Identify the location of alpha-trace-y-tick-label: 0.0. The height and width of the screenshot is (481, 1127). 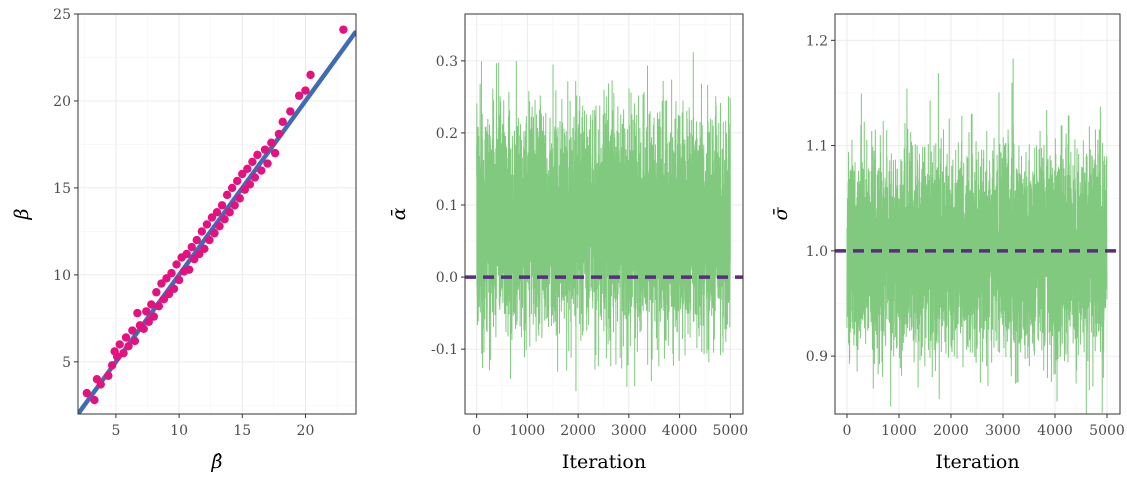
(447, 278).